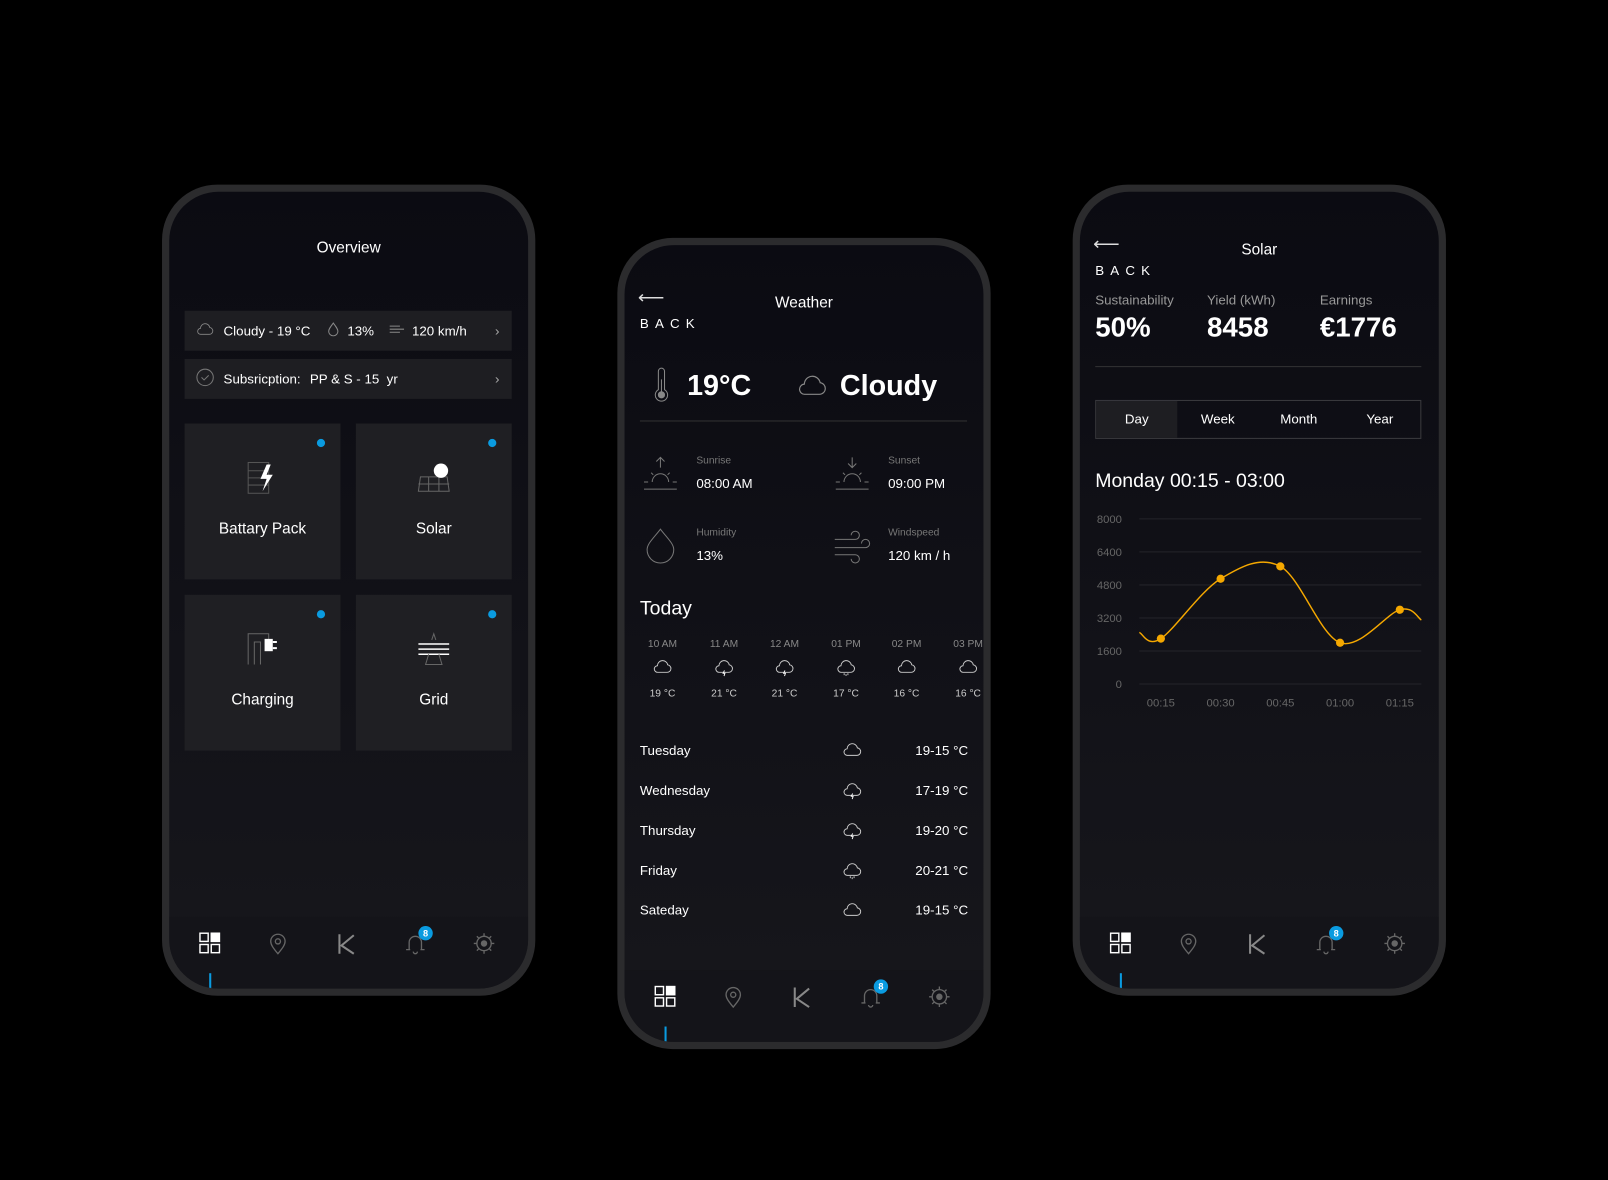  What do you see at coordinates (1220, 704) in the screenshot?
I see `x-tick-label: 00:30` at bounding box center [1220, 704].